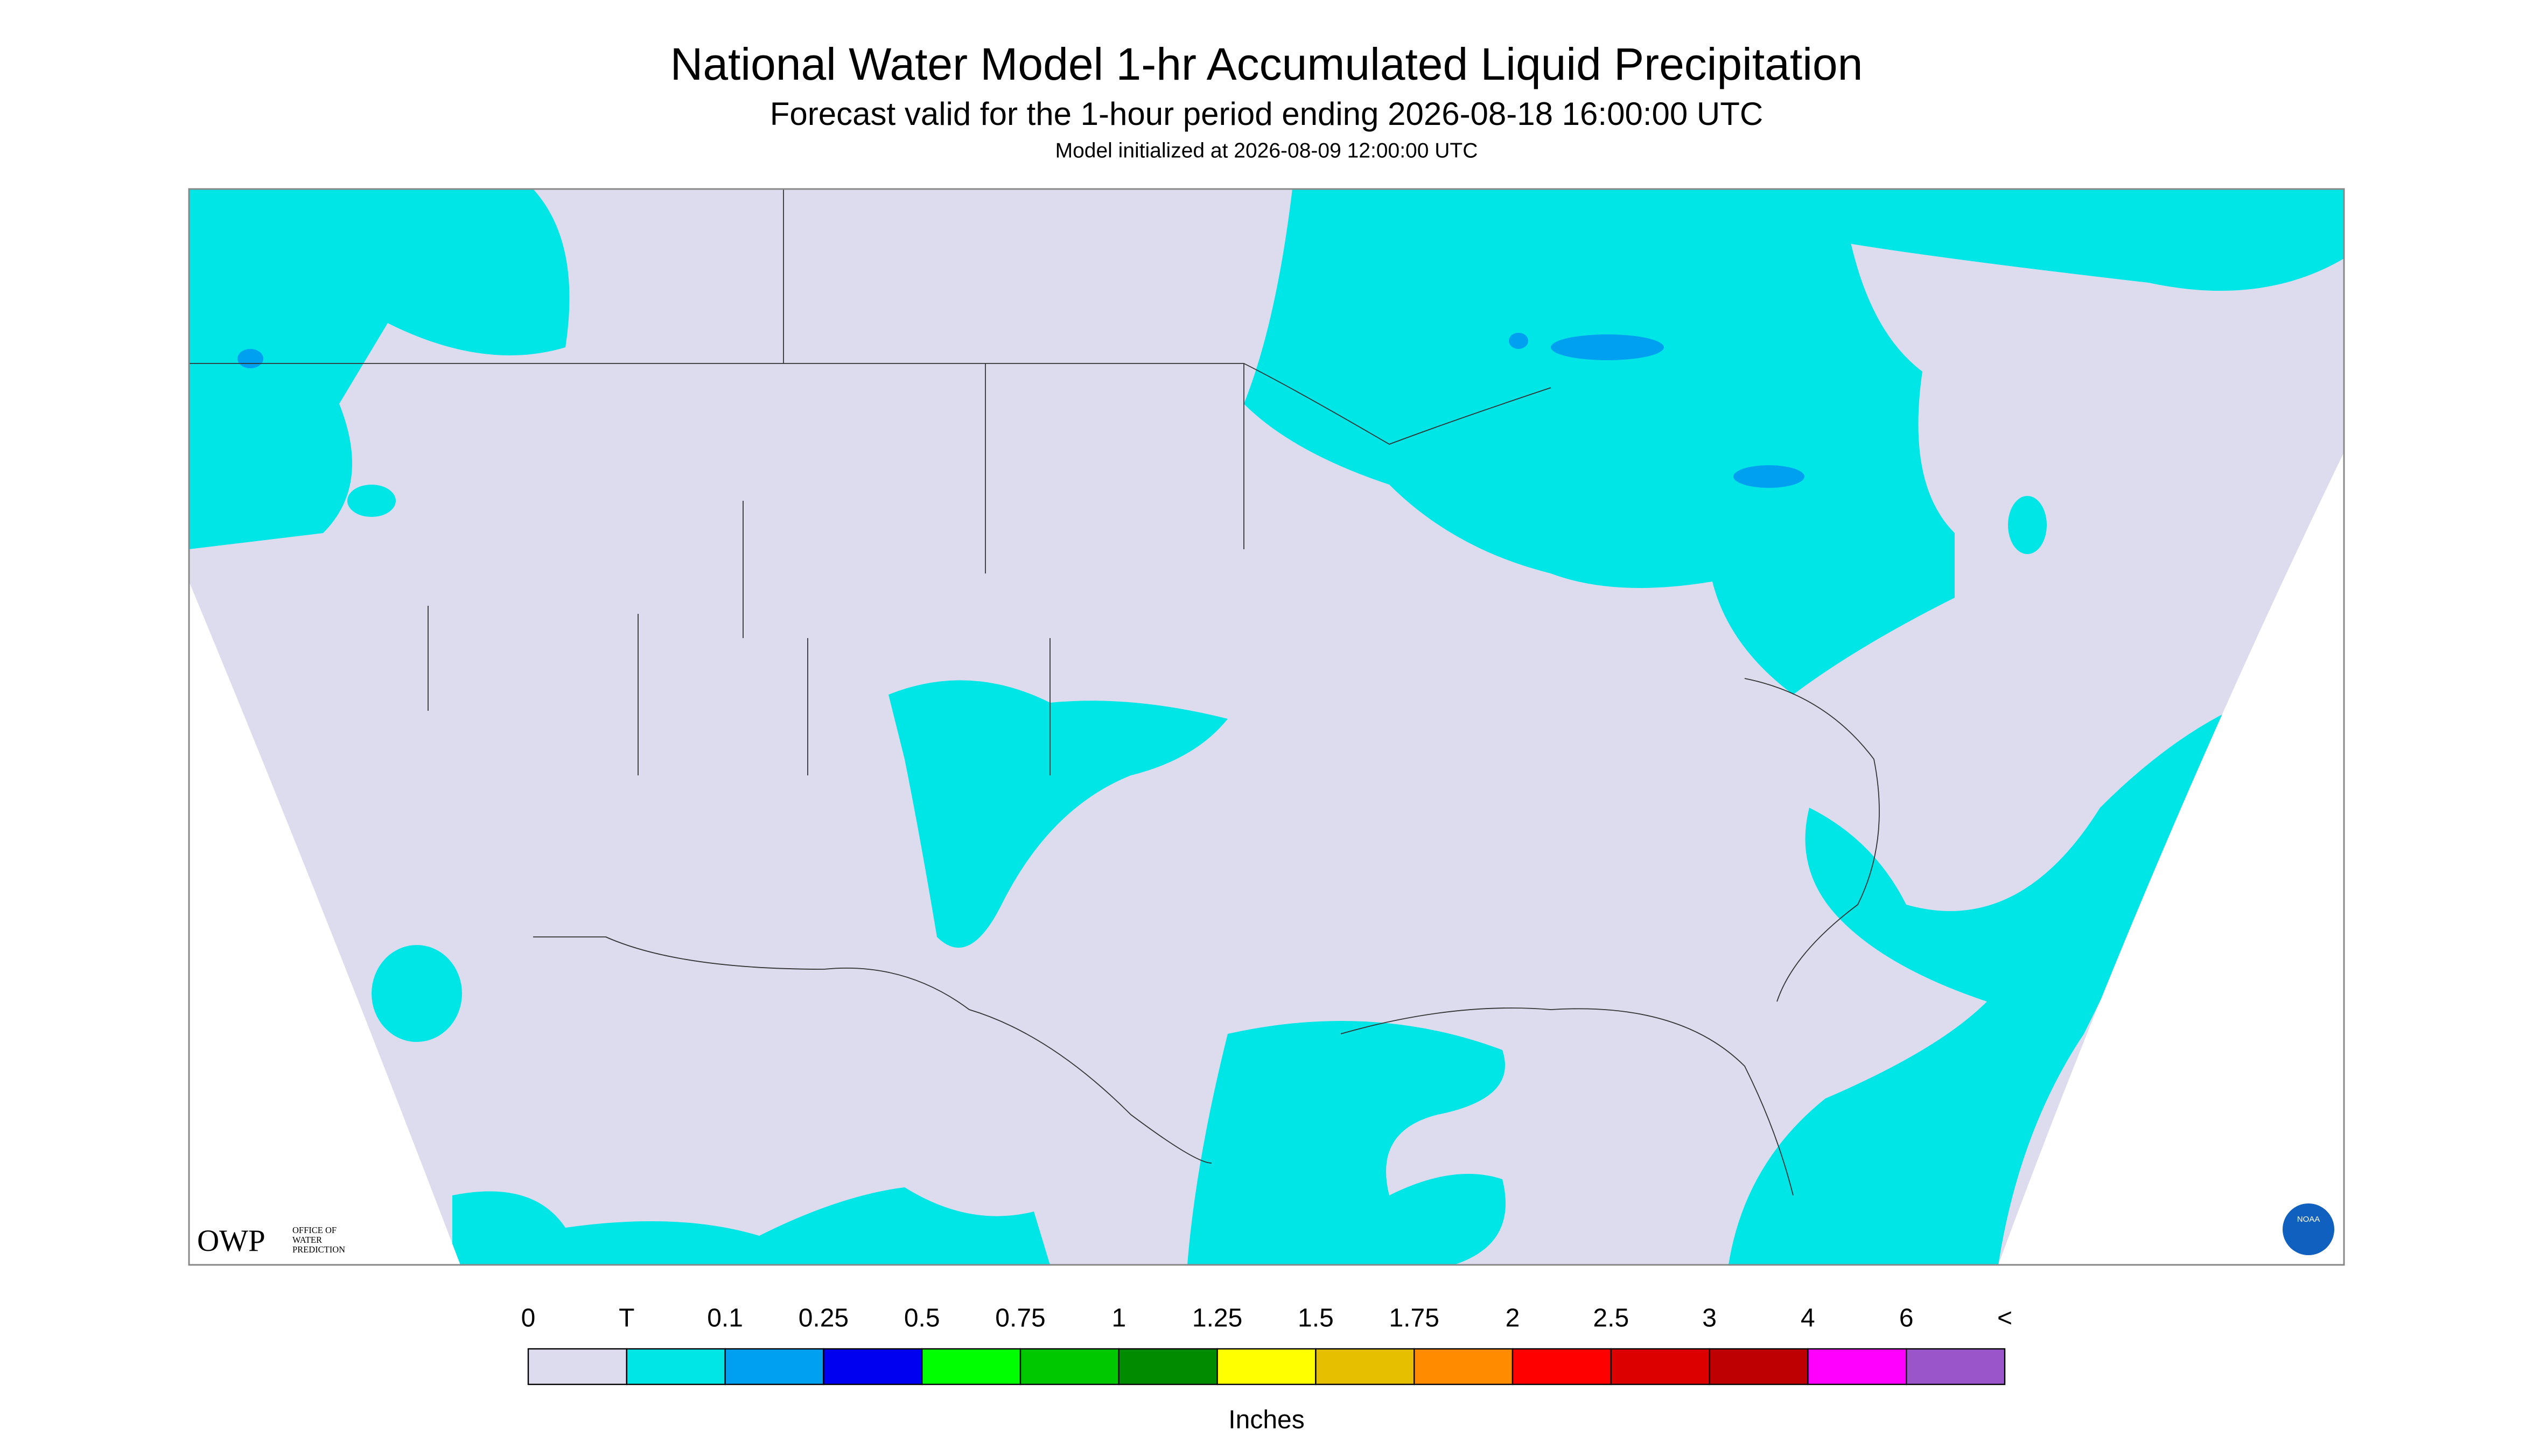  I want to click on noaa-logo, so click(2308, 1229).